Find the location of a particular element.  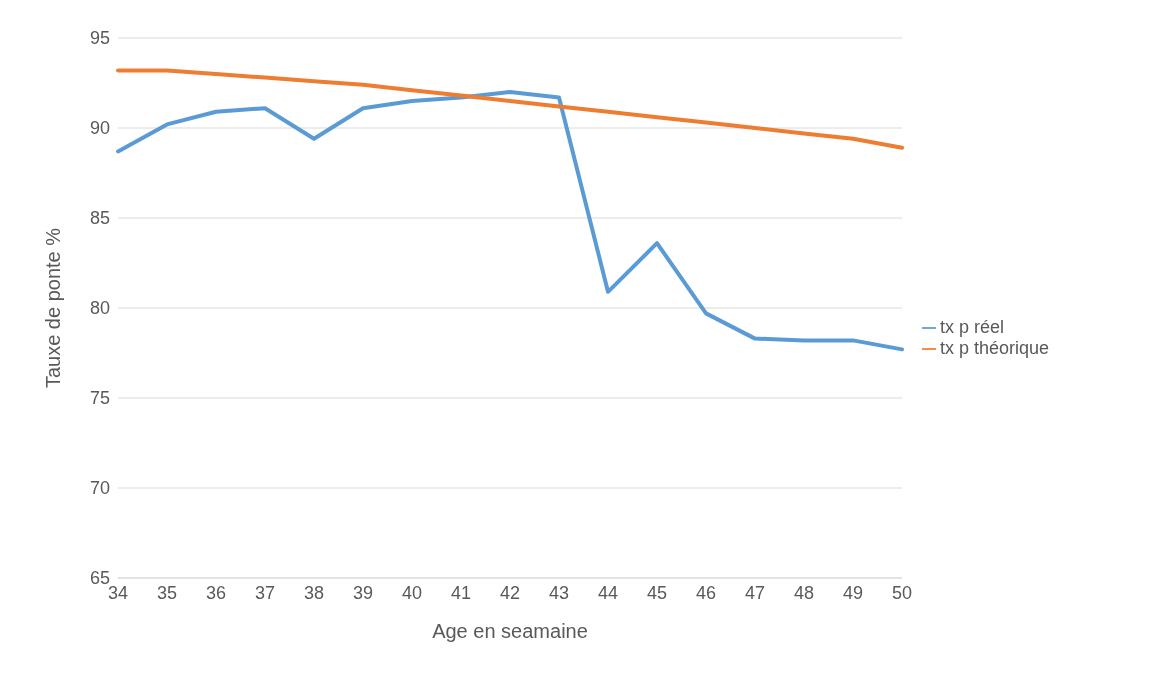

x-tick-label: 47 is located at coordinates (755, 592).